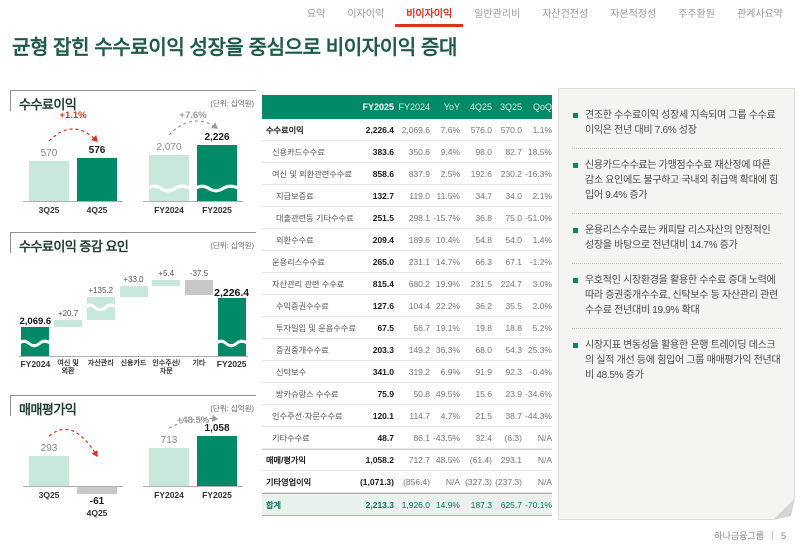  Describe the element at coordinates (378, 107) in the screenshot. I see `table-header-cell: FY2025` at that location.